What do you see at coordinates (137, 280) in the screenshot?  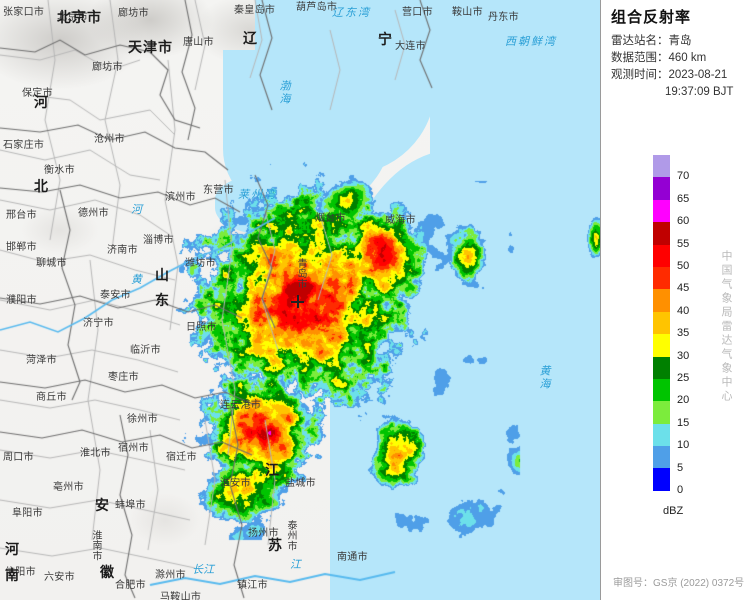 I see `map-label-river: 黄` at bounding box center [137, 280].